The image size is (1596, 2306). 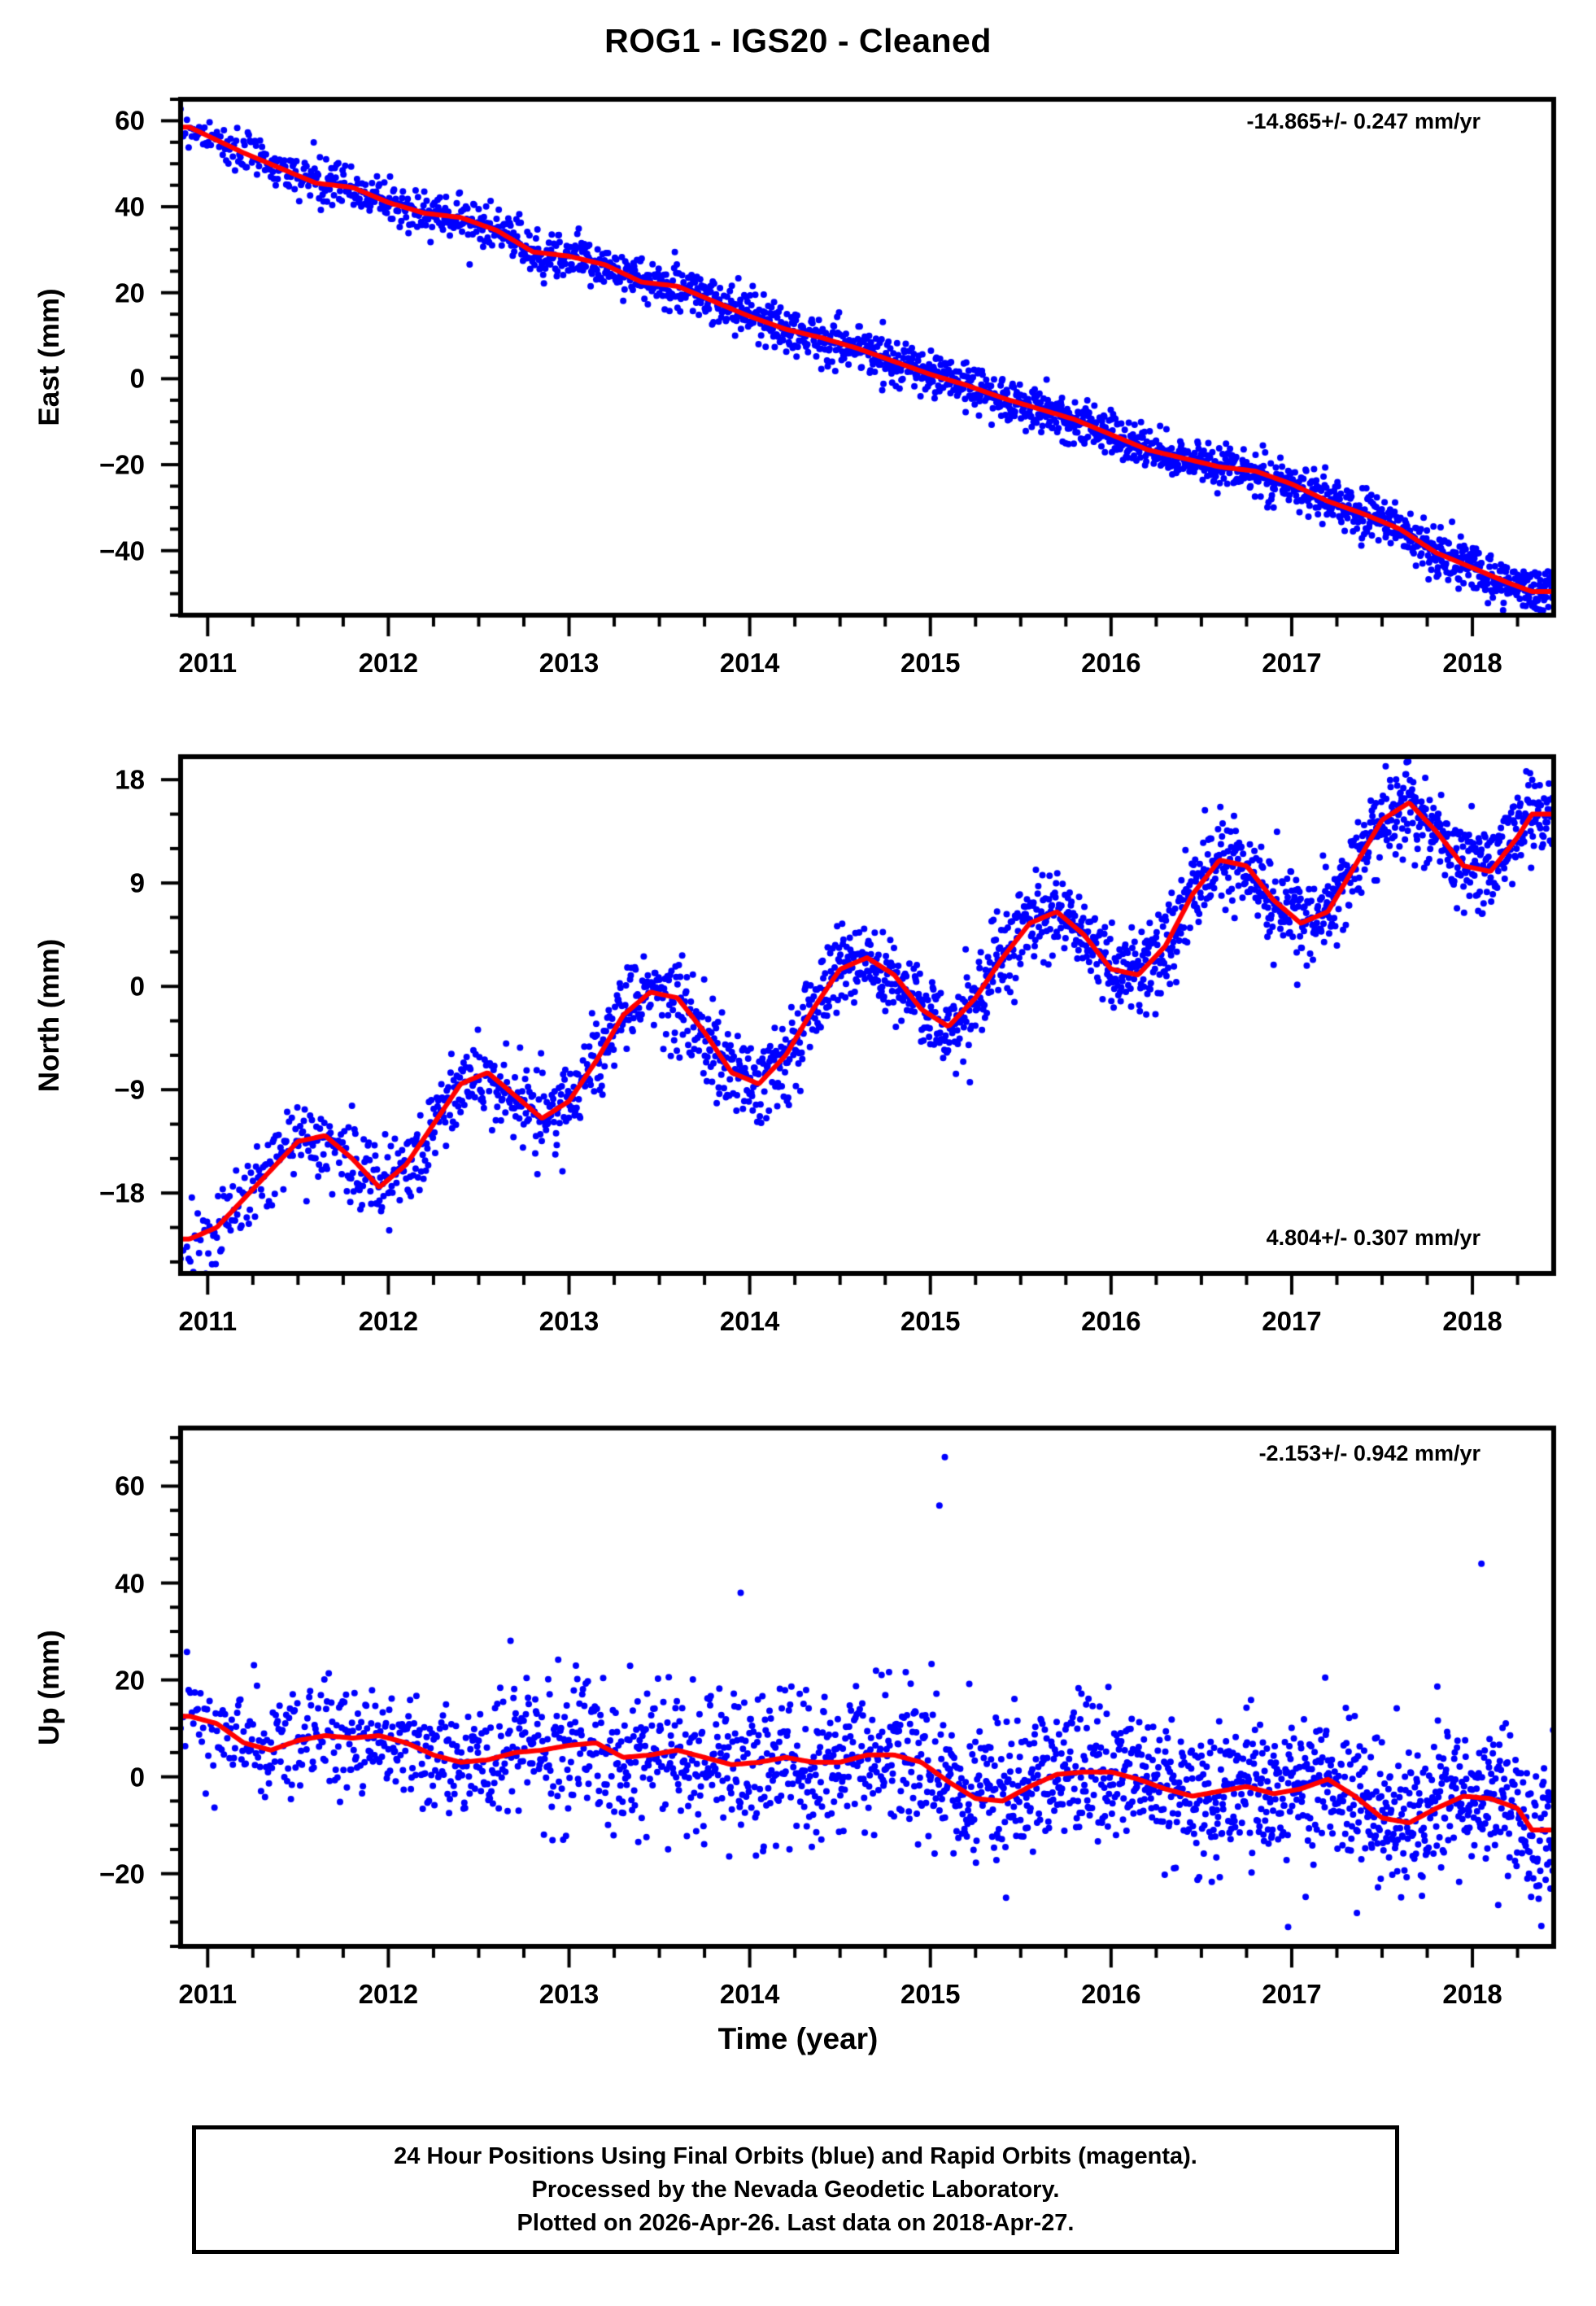 What do you see at coordinates (137, 378) in the screenshot?
I see `east-y-tick-label-0: 0` at bounding box center [137, 378].